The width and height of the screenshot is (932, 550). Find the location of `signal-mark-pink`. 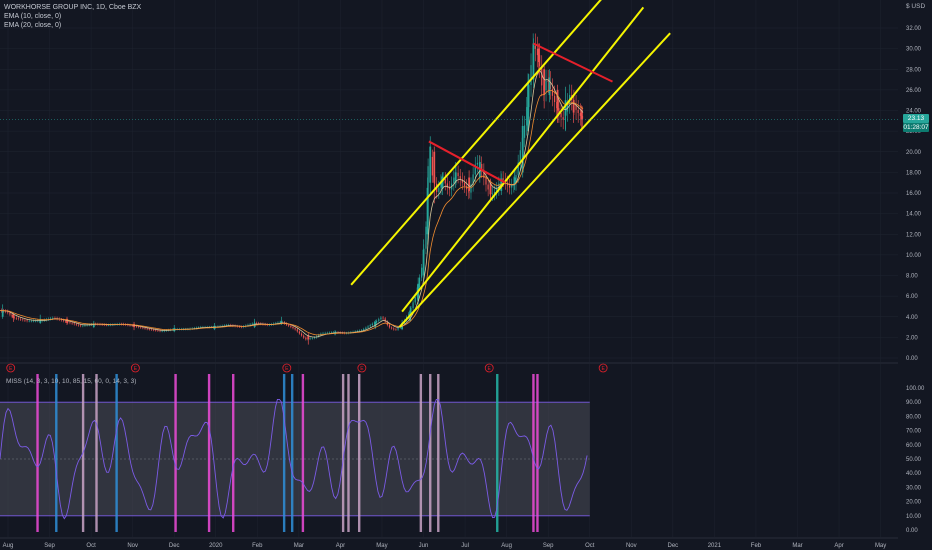

signal-mark-pink is located at coordinates (37, 453).